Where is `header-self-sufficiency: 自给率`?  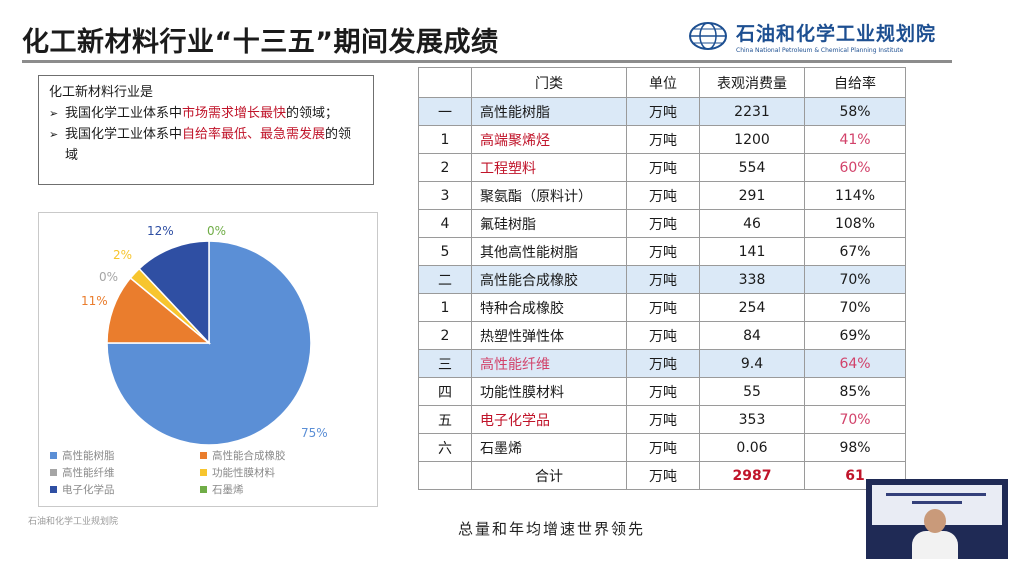 header-self-sufficiency: 自给率 is located at coordinates (855, 82).